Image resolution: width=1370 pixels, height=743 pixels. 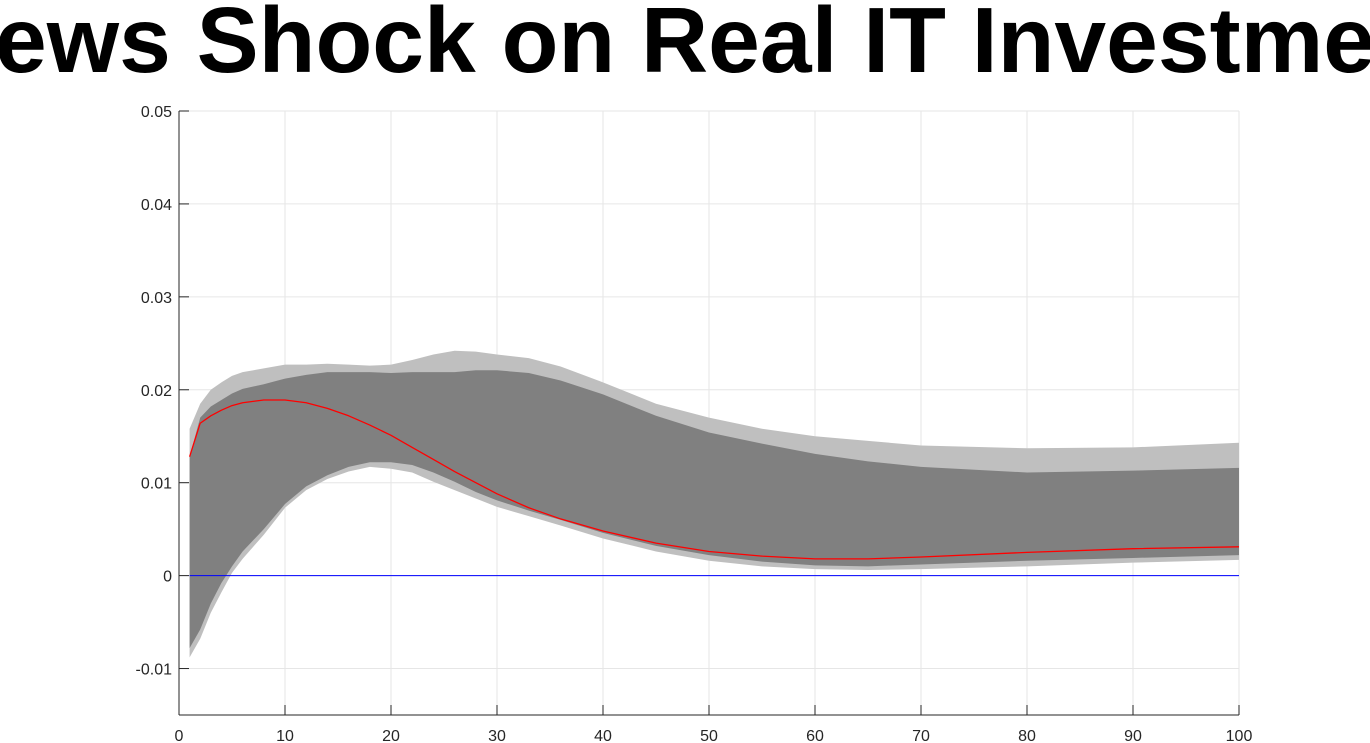 What do you see at coordinates (497, 735) in the screenshot?
I see `x-tick-label: 30` at bounding box center [497, 735].